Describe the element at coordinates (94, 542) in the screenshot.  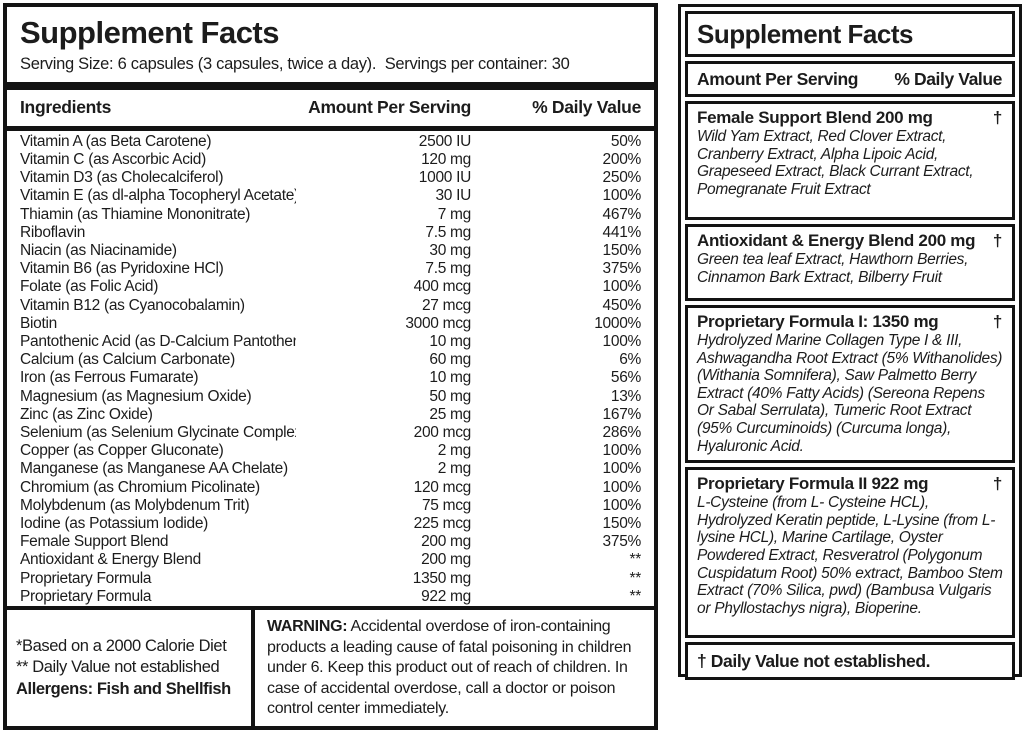
I see `ingredient-name: Female Support Blend` at that location.